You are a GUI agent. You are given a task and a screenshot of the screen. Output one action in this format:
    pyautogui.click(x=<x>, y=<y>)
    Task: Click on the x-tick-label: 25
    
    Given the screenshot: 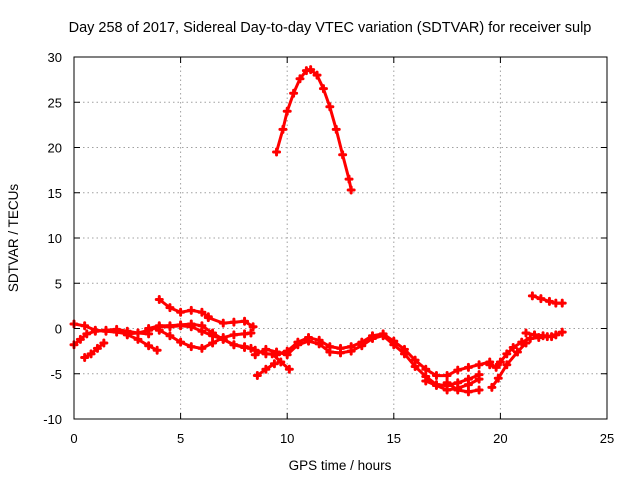 What is the action you would take?
    pyautogui.click(x=607, y=438)
    